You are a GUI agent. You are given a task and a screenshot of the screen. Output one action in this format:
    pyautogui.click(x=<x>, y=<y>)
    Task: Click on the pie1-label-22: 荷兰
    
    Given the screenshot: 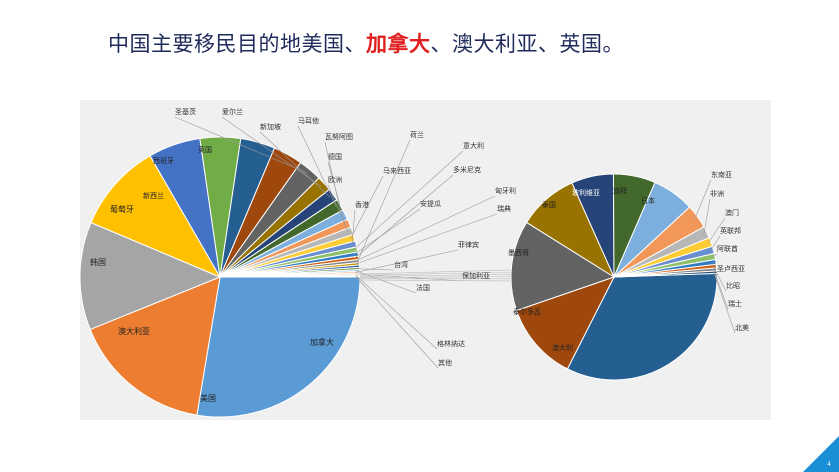 What is the action you would take?
    pyautogui.click(x=417, y=134)
    